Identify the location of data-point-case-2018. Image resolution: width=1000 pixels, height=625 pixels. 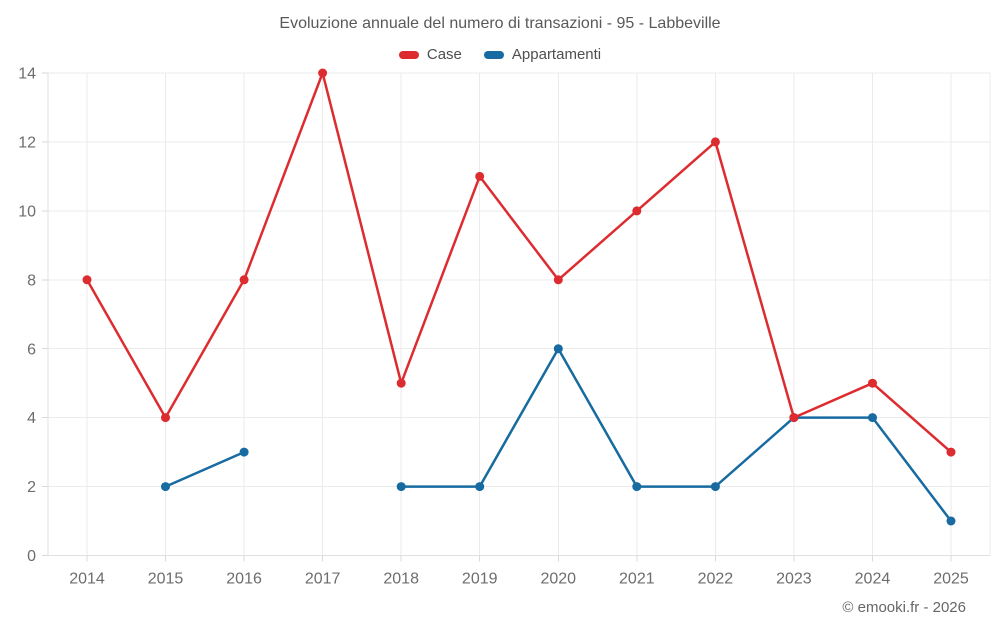
(401, 383).